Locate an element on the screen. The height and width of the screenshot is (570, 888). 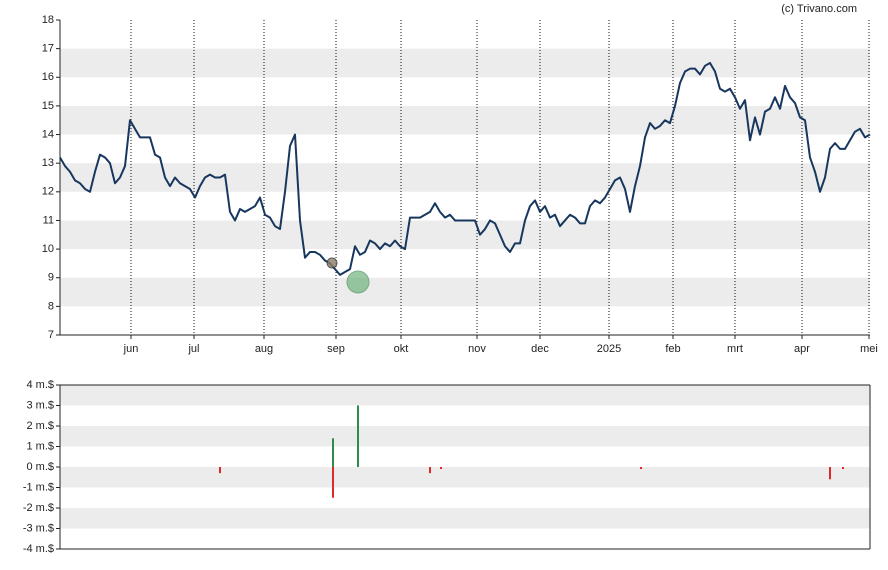
y-tick-label: 1 m.$ is located at coordinates (40, 446).